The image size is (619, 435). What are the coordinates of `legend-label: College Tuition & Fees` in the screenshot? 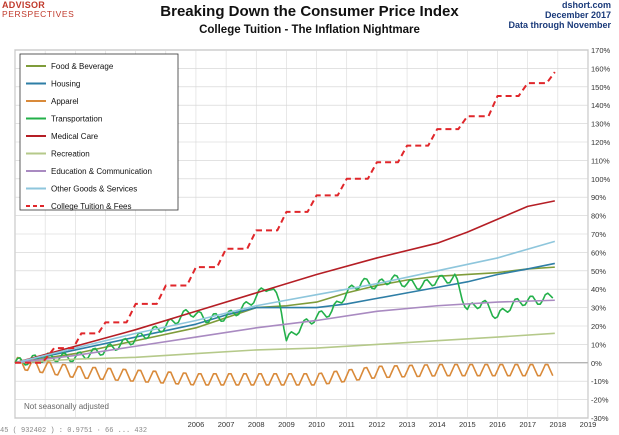 It's located at (91, 206).